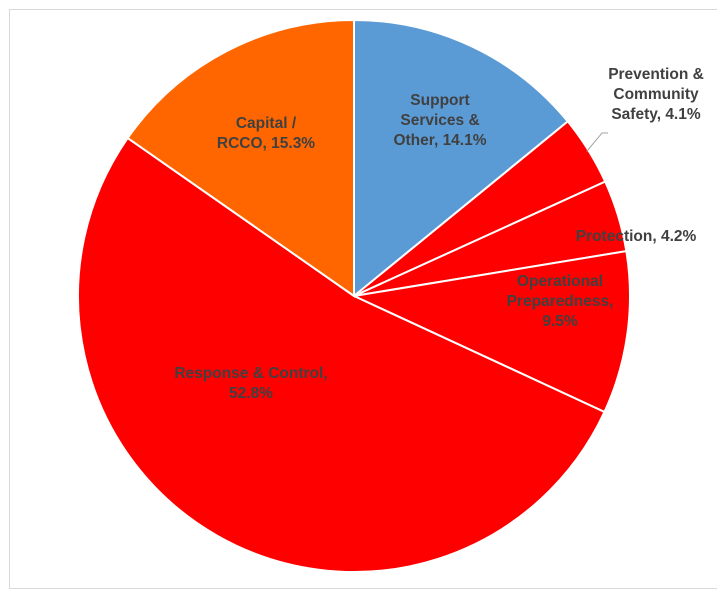 This screenshot has height=589, width=717. Describe the element at coordinates (636, 236) in the screenshot. I see `label-protection: Protection, 4.2%` at that location.